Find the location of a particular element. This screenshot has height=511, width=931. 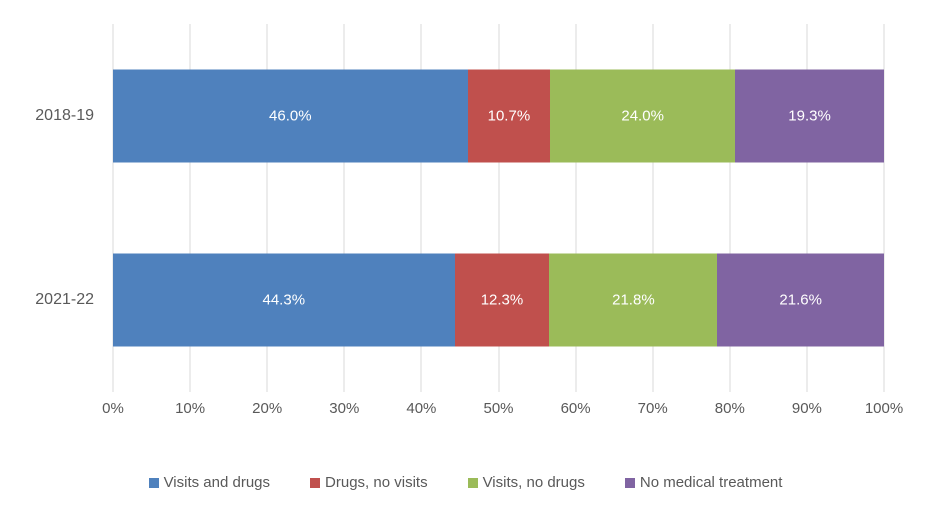

bar-segment: 46.0% is located at coordinates (290, 116).